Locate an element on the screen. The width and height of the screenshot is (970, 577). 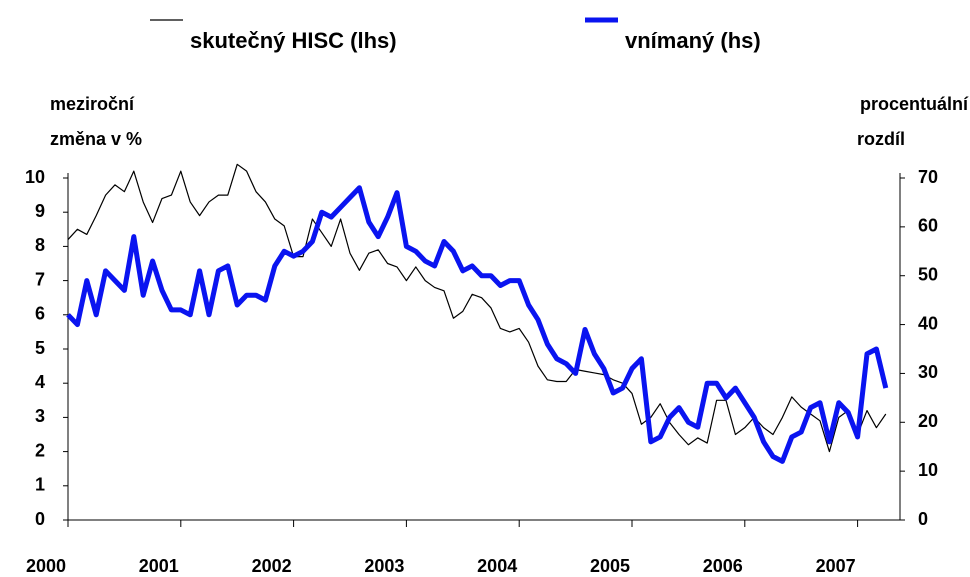
y-tick-label: 2 is located at coordinates (40, 450).